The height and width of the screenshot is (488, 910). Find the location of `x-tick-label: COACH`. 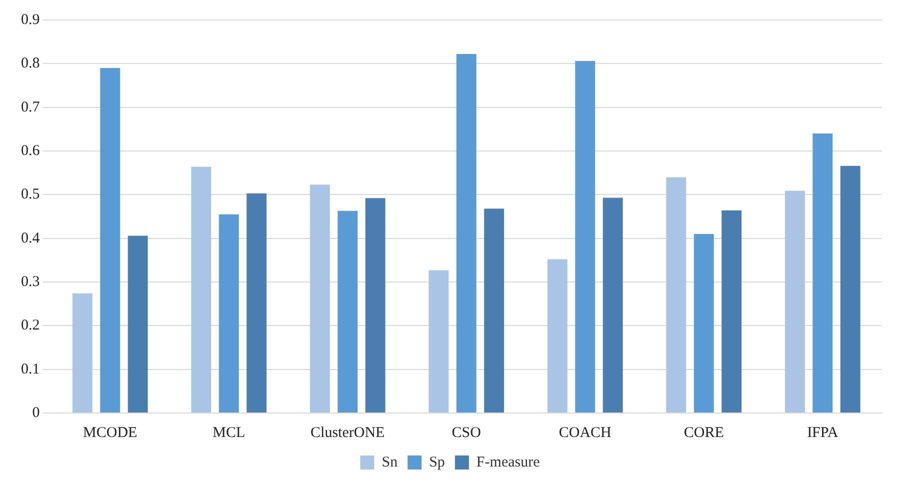

x-tick-label: COACH is located at coordinates (585, 432).